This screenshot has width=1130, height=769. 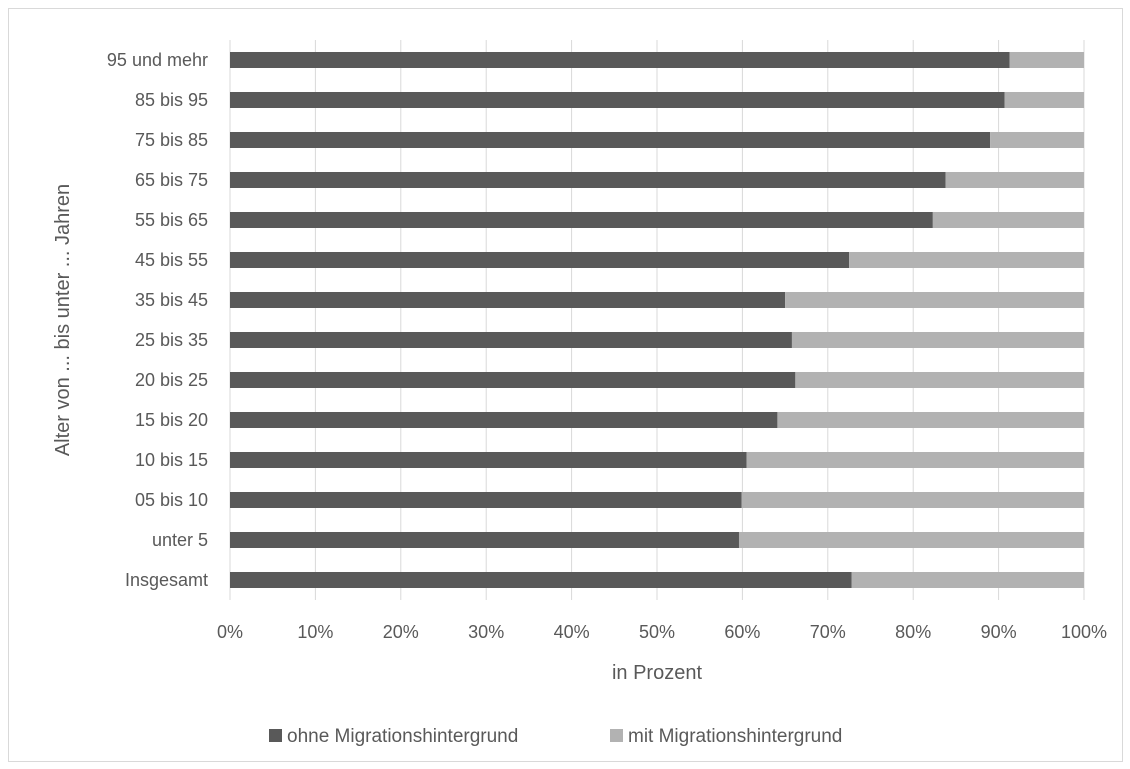 I want to click on x-axis-title: in Prozent, so click(x=657, y=673).